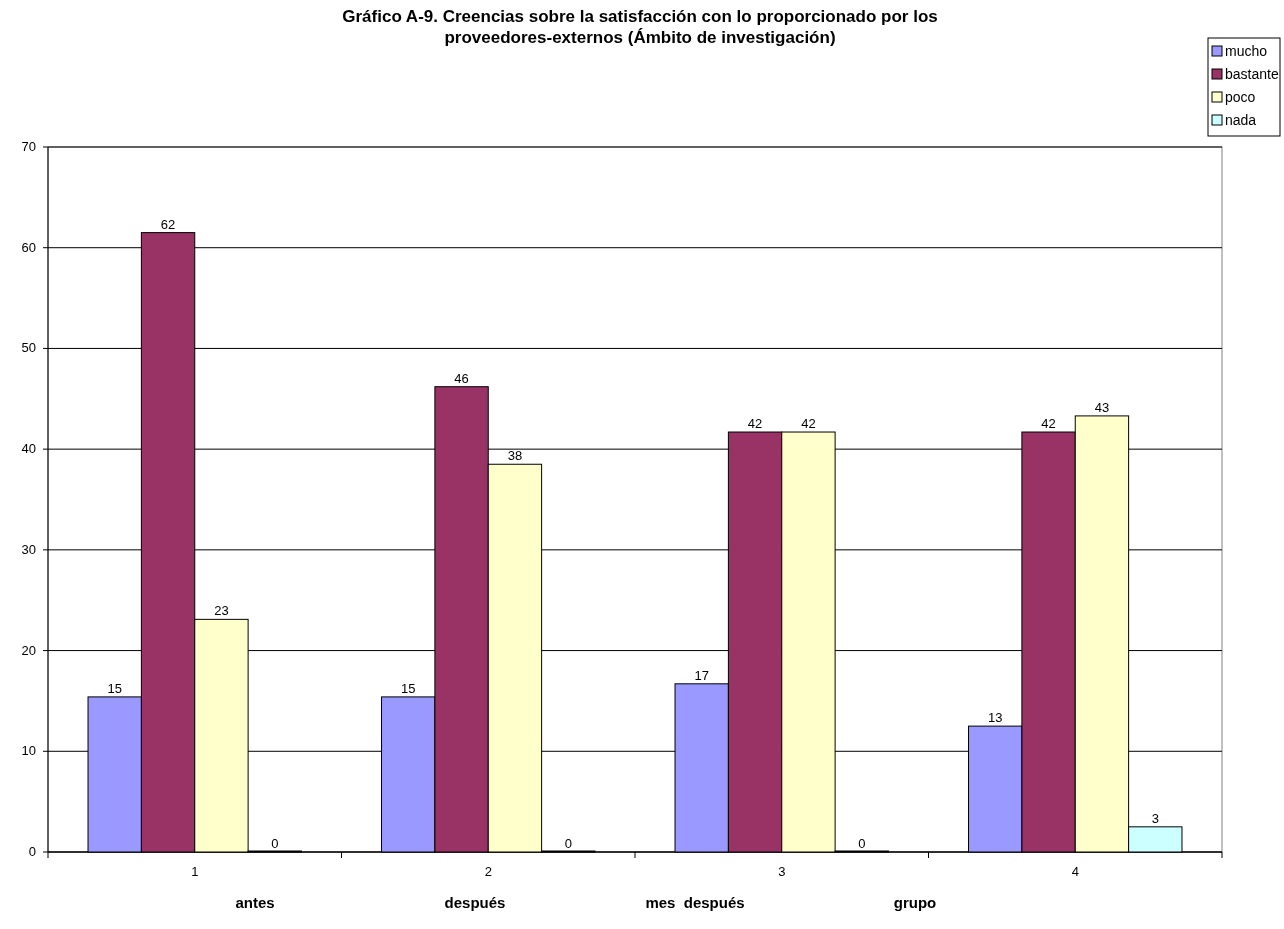 This screenshot has height=929, width=1284. Describe the element at coordinates (1252, 74) in the screenshot. I see `legend-label: bastante` at that location.